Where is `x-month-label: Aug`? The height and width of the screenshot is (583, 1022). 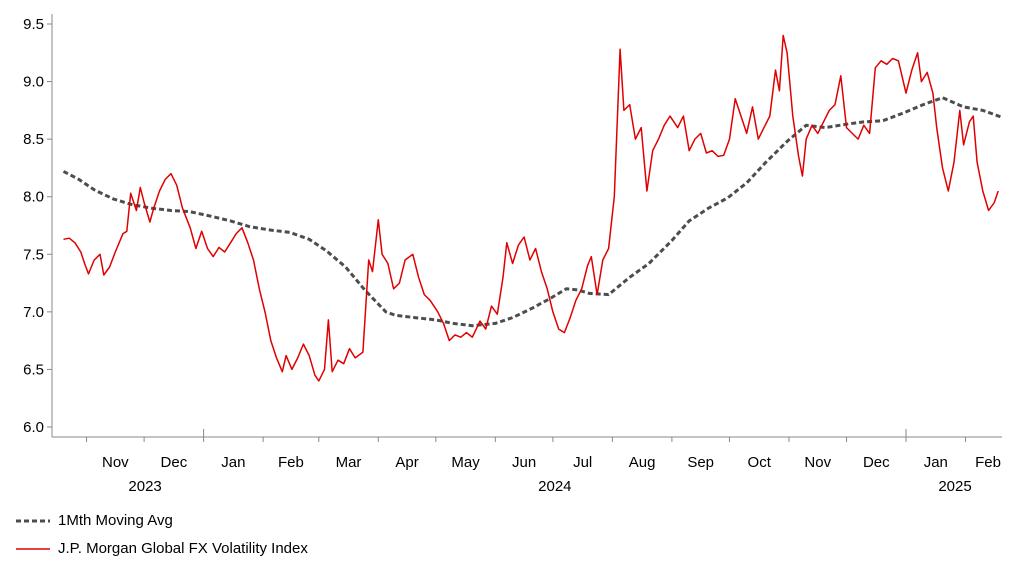
x-month-label: Aug is located at coordinates (642, 462).